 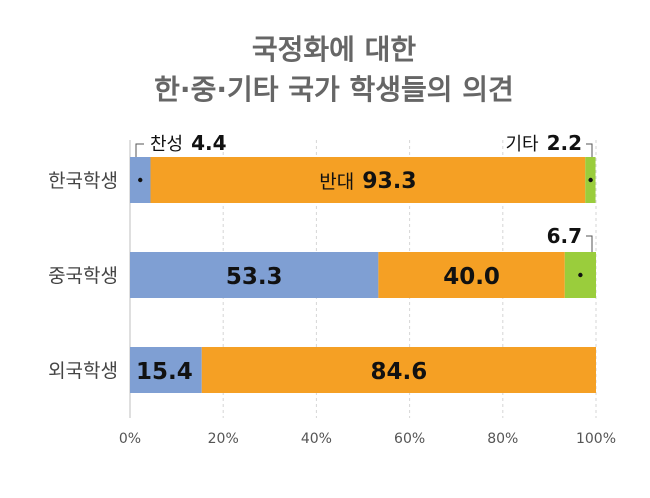 I want to click on callout-value: 2.2, so click(x=564, y=143).